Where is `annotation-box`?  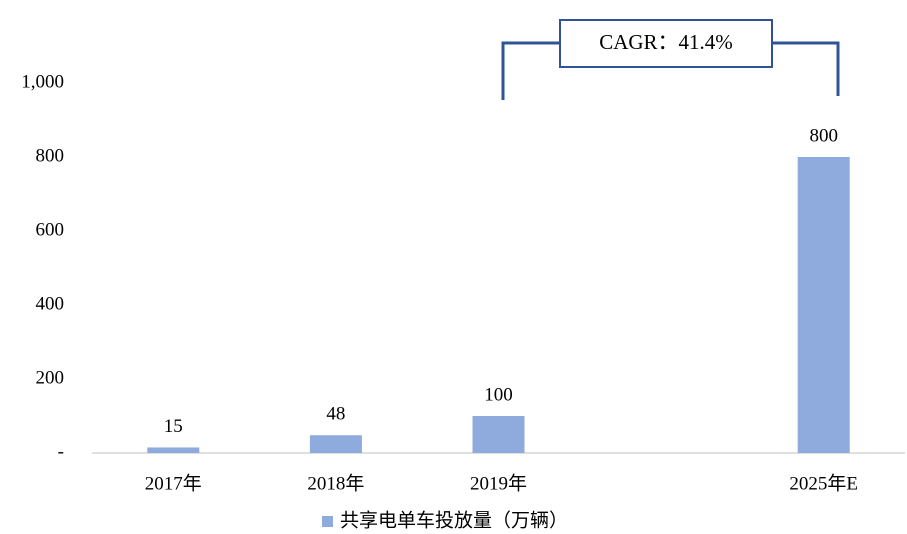
annotation-box is located at coordinates (666, 43).